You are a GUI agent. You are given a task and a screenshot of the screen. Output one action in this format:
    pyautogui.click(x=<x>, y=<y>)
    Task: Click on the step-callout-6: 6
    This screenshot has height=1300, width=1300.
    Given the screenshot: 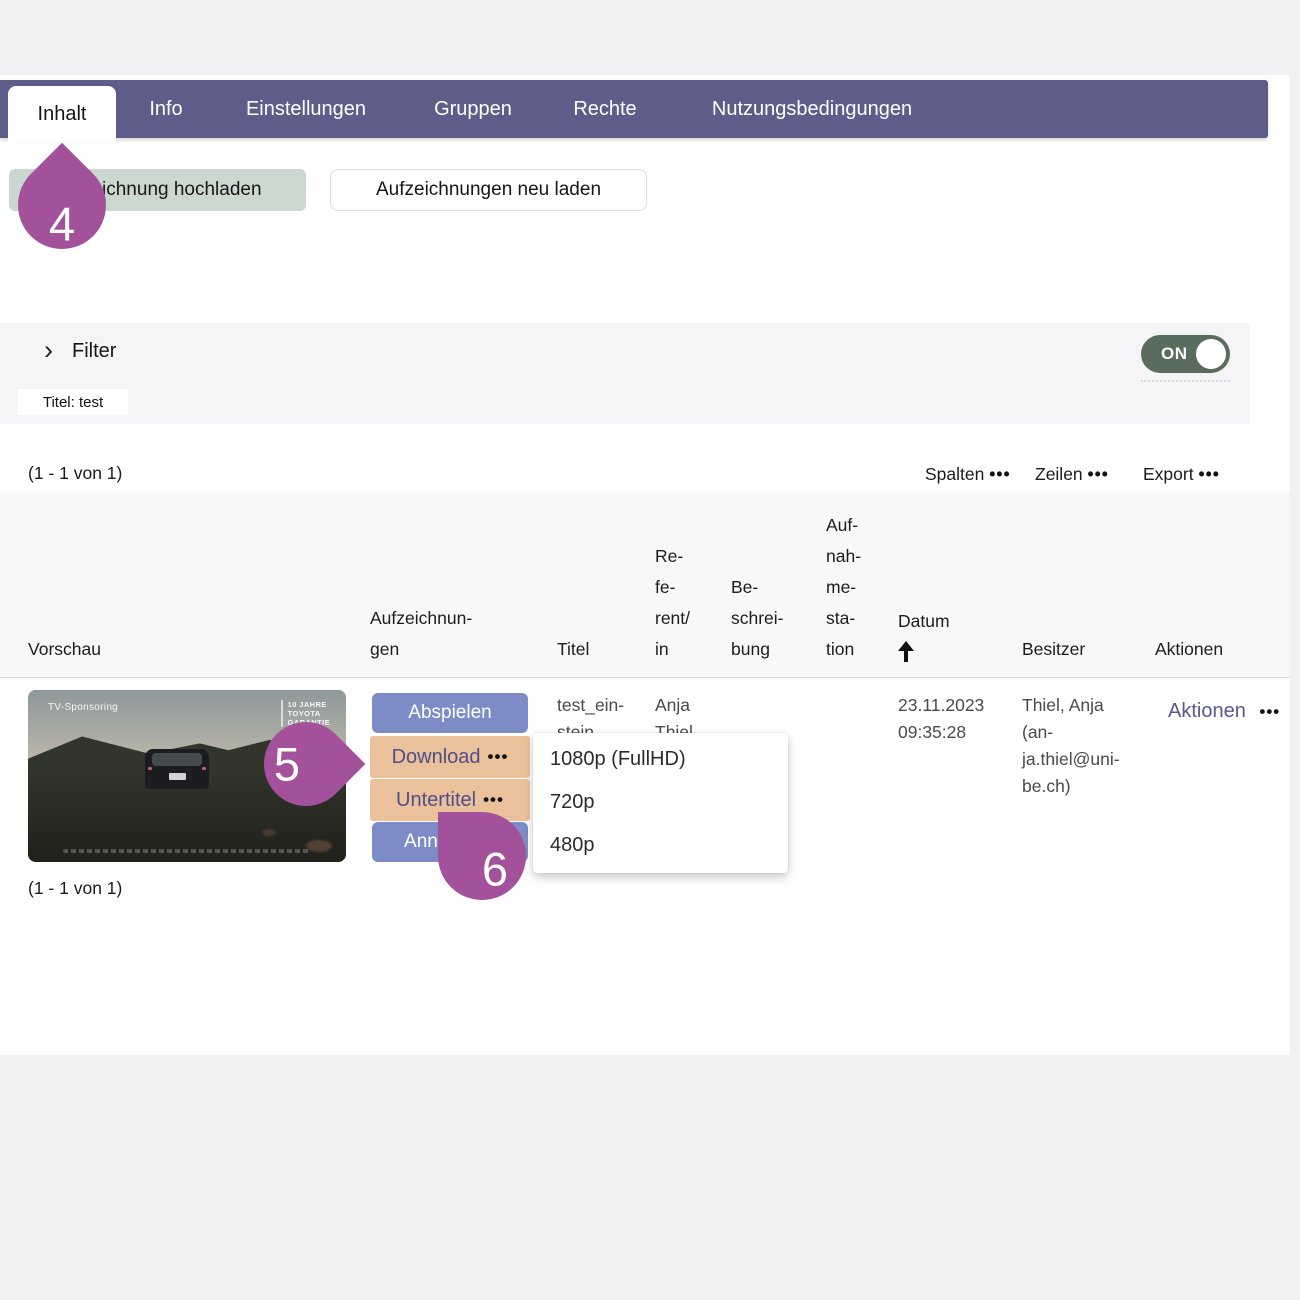 What is the action you would take?
    pyautogui.click(x=482, y=856)
    